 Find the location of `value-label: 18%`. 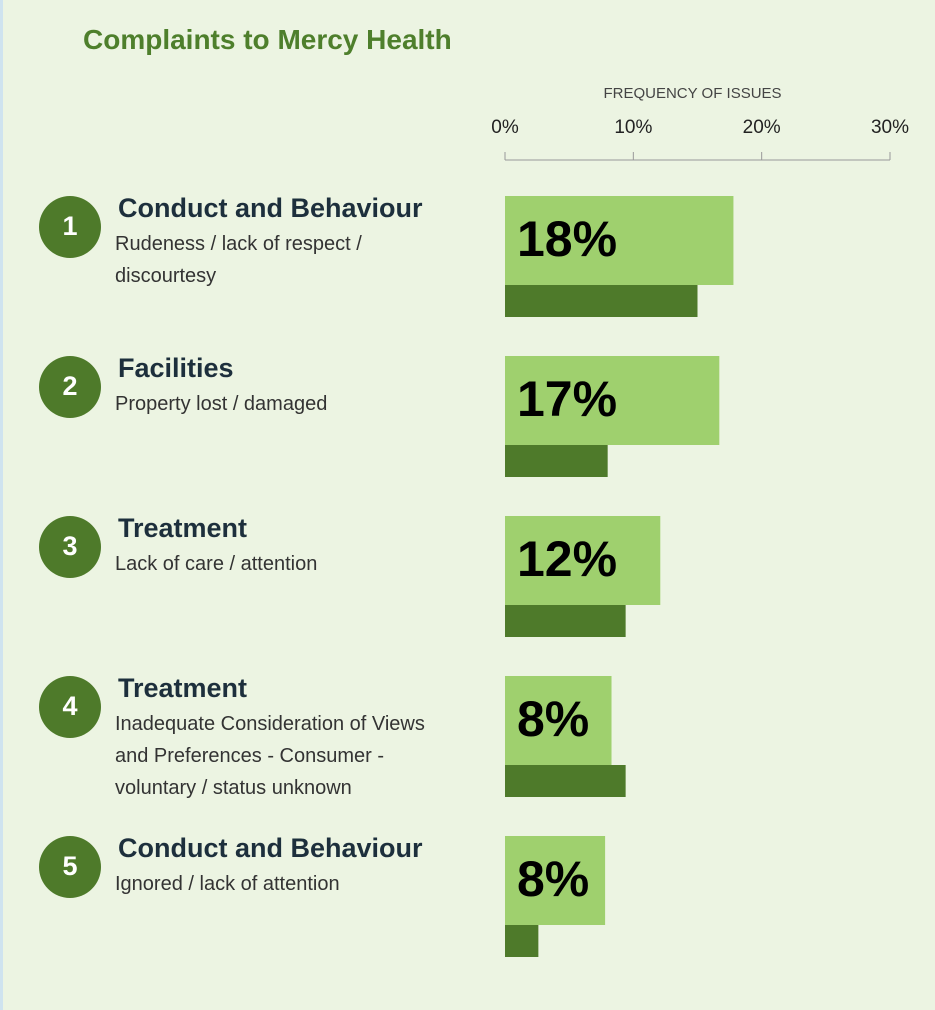

value-label: 18% is located at coordinates (567, 239).